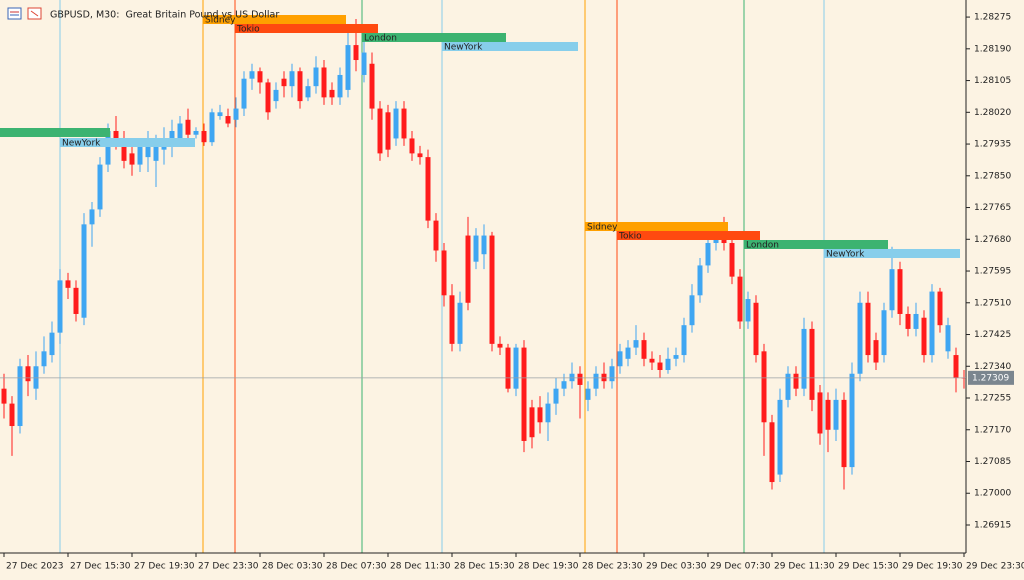 This screenshot has width=1024, height=580. I want to click on y-tick-label: 1.27765, so click(992, 208).